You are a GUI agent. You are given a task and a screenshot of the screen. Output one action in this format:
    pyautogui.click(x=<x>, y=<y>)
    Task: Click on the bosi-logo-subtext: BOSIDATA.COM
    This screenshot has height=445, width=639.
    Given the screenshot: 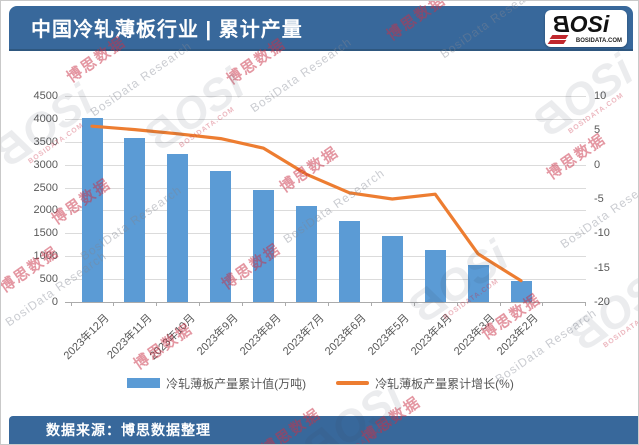 What is the action you would take?
    pyautogui.click(x=598, y=41)
    